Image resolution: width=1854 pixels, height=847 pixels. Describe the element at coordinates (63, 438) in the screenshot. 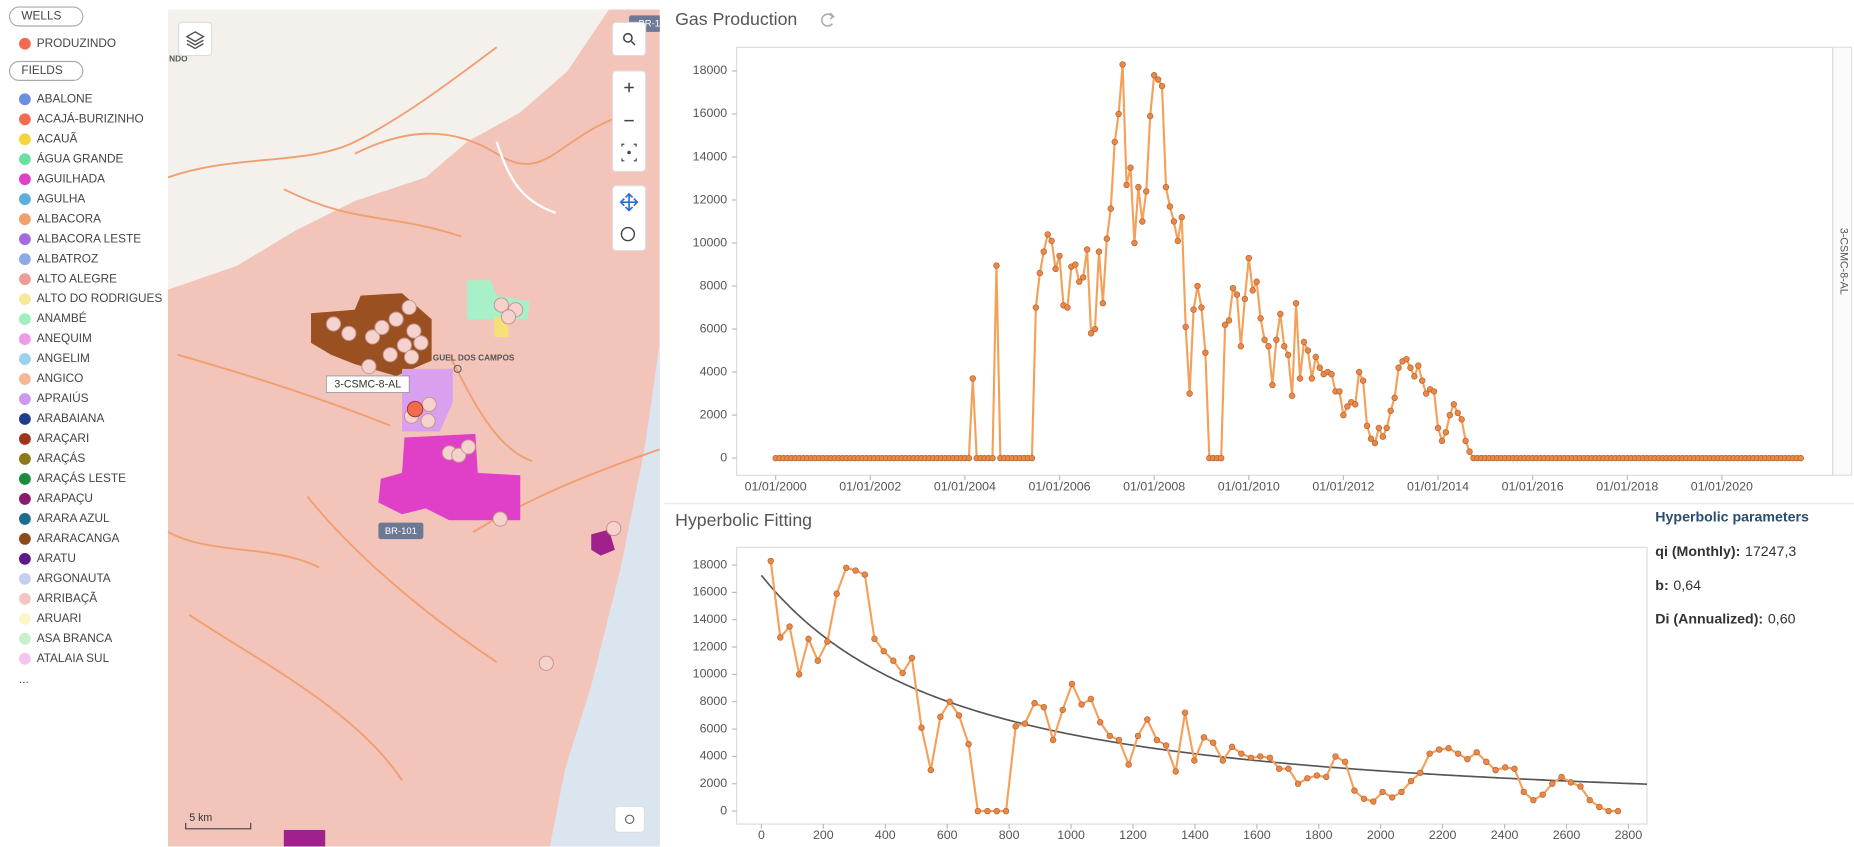

I see `legend-item: ARAÇARI` at that location.